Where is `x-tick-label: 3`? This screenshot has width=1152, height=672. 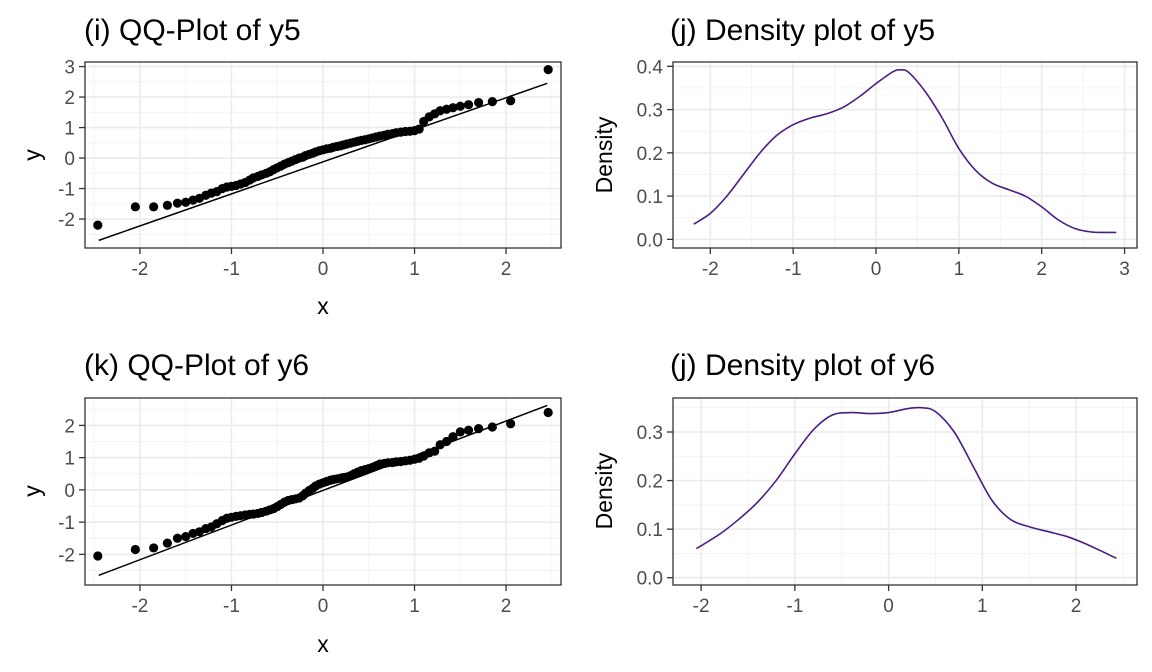 x-tick-label: 3 is located at coordinates (1124, 269).